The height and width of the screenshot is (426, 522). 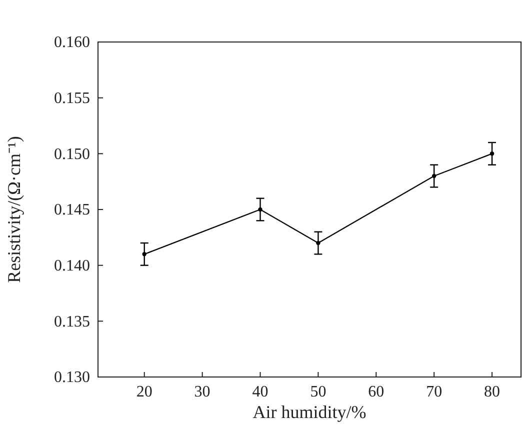 What do you see at coordinates (72, 377) in the screenshot?
I see `y-tick-label: 0.130` at bounding box center [72, 377].